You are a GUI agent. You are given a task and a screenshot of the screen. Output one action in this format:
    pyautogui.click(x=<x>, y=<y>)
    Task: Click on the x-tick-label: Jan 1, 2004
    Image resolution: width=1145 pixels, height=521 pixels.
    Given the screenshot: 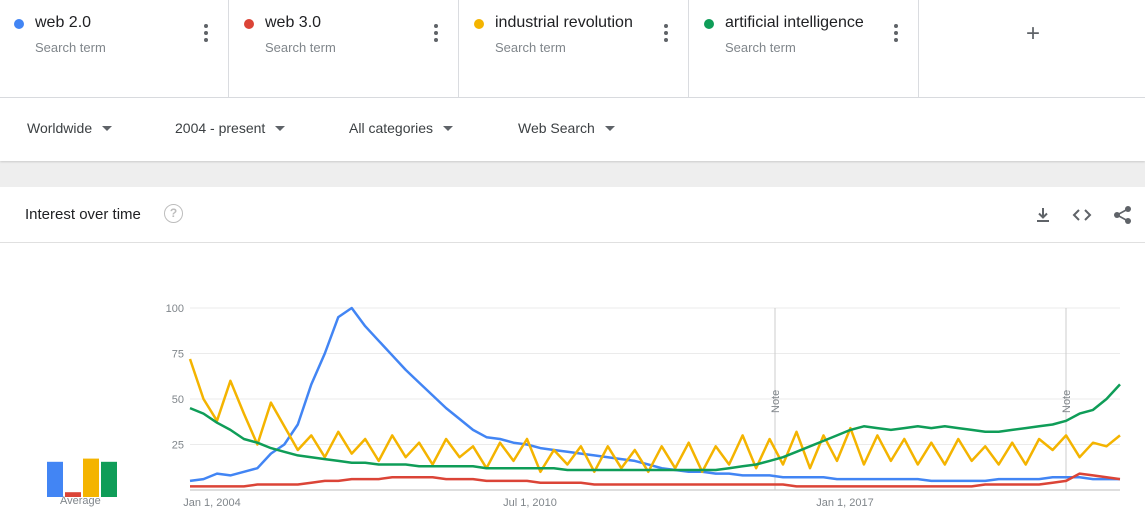 What is the action you would take?
    pyautogui.click(x=212, y=503)
    